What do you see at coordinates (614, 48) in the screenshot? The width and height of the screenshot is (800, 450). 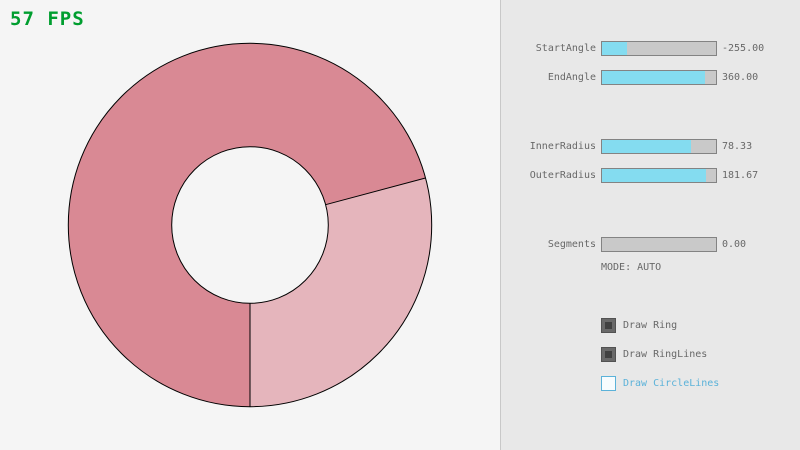 I see `startangle-slider-fill` at bounding box center [614, 48].